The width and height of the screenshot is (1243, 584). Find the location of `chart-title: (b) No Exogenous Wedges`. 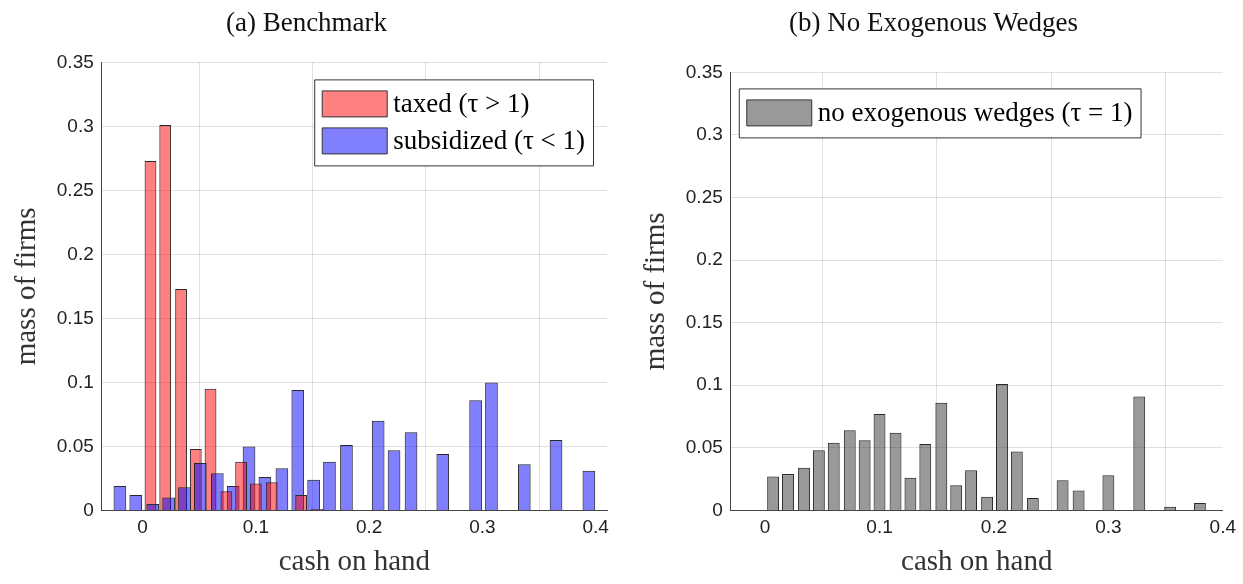

chart-title: (b) No Exogenous Wedges is located at coordinates (933, 22).